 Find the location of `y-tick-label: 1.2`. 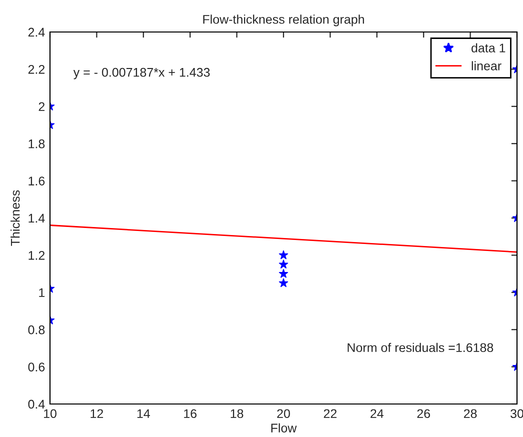

y-tick-label: 1.2 is located at coordinates (36, 255).